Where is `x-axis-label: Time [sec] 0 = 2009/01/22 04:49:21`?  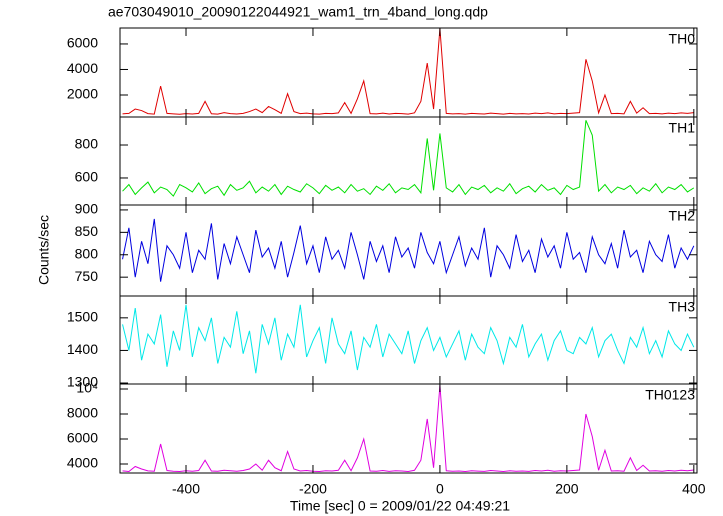
x-axis-label: Time [sec] 0 = 2009/01/22 04:49:21 is located at coordinates (400, 506).